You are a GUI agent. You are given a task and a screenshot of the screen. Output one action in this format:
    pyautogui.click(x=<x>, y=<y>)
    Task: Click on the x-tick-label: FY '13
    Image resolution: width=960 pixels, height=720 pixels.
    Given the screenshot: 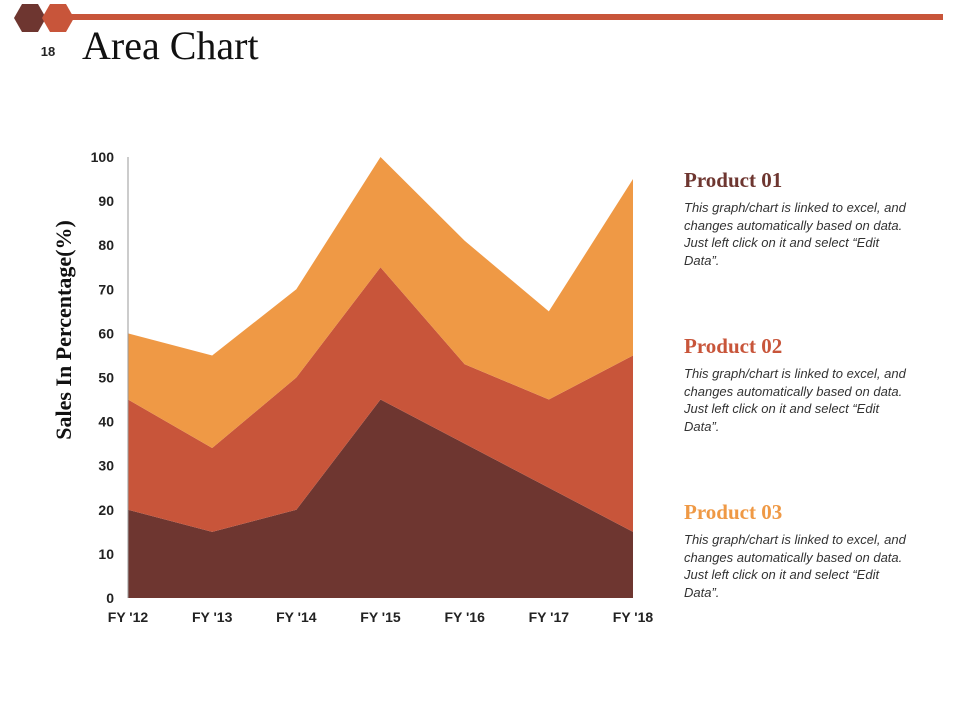 What is the action you would take?
    pyautogui.click(x=212, y=617)
    